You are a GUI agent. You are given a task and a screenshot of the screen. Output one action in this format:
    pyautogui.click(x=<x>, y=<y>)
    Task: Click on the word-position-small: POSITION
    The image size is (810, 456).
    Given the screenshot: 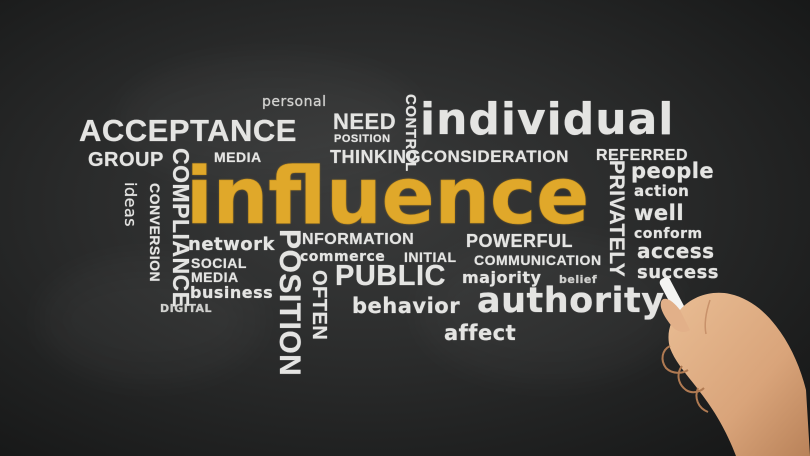 What is the action you would take?
    pyautogui.click(x=362, y=139)
    